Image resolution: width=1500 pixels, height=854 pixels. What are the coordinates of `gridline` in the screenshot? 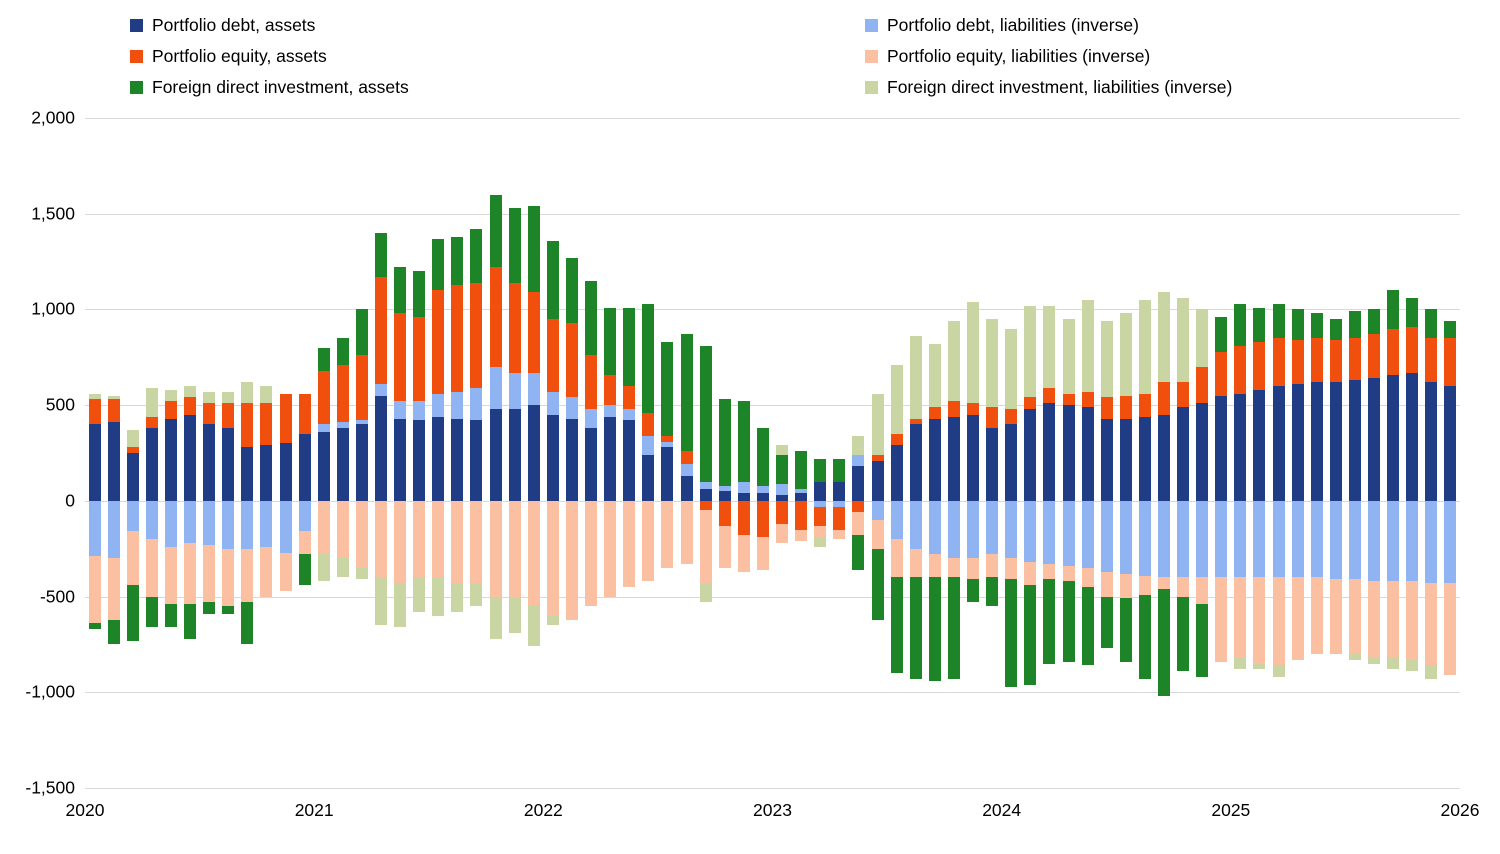 It's located at (772, 788).